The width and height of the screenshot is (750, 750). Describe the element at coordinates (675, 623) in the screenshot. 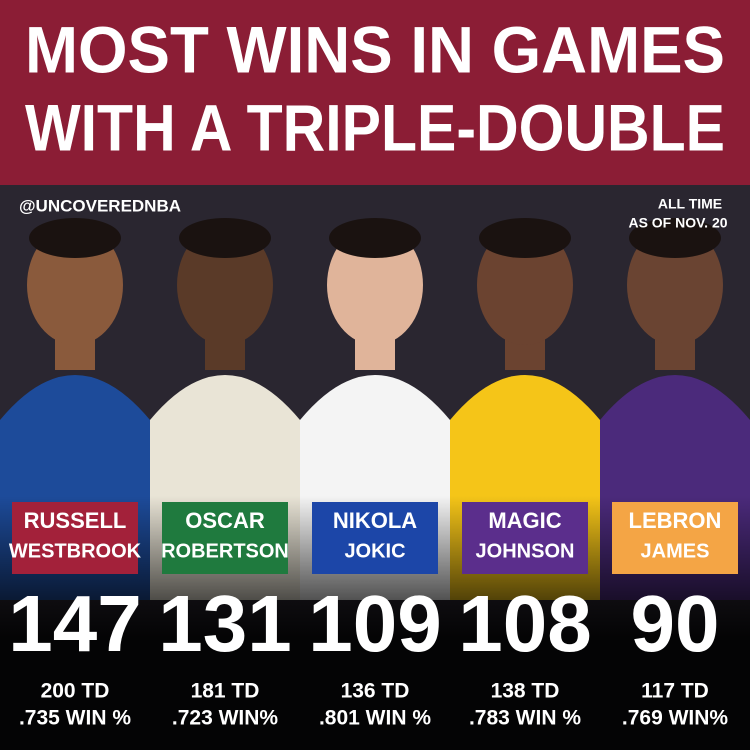

I see `wins: 90` at that location.